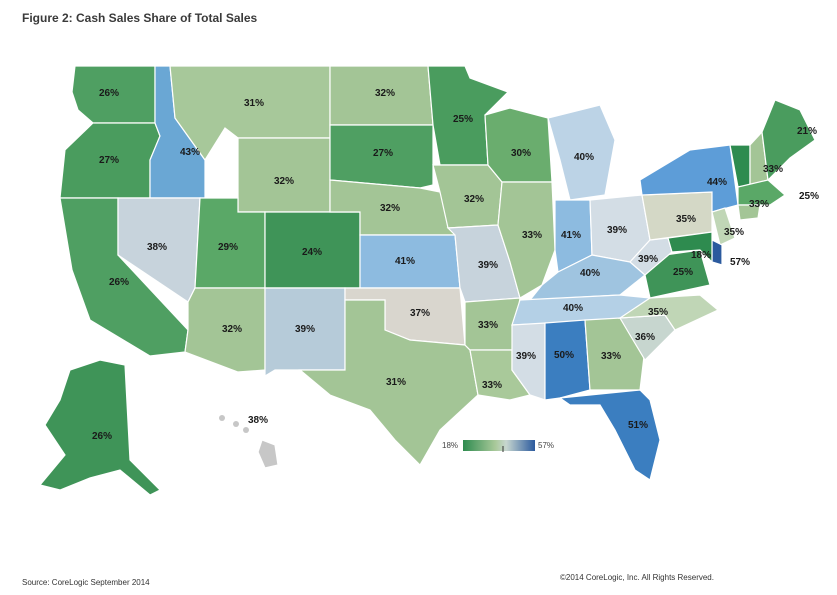  What do you see at coordinates (690, 247) in the screenshot?
I see `state-md` at bounding box center [690, 247].